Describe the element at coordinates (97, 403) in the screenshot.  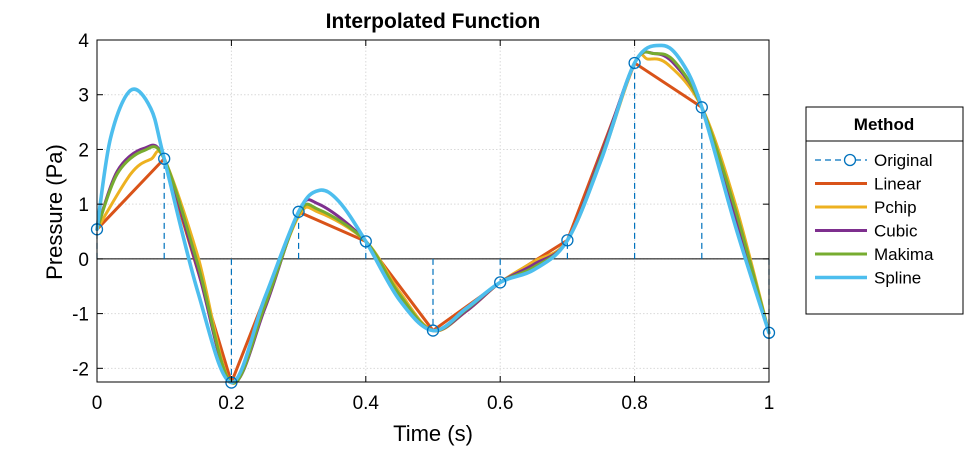
I see `x-tick-label: 0` at that location.